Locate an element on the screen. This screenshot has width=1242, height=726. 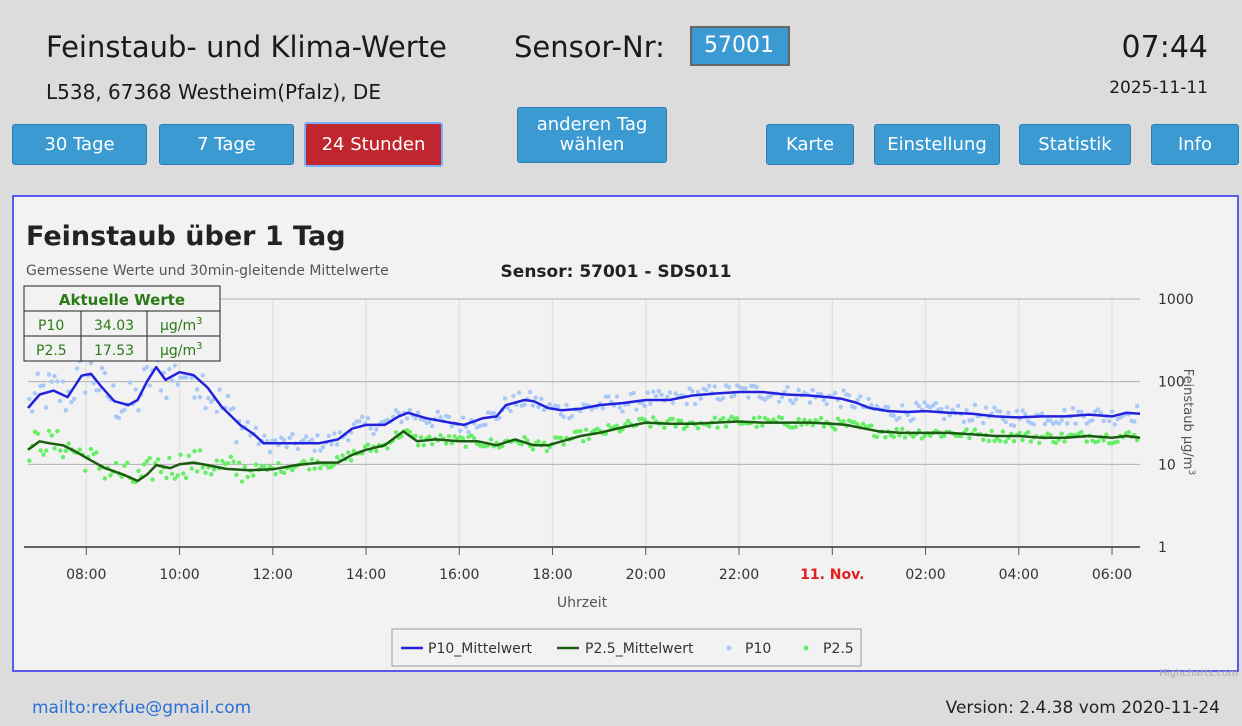
x-tick-label: 10:00 is located at coordinates (179, 575).